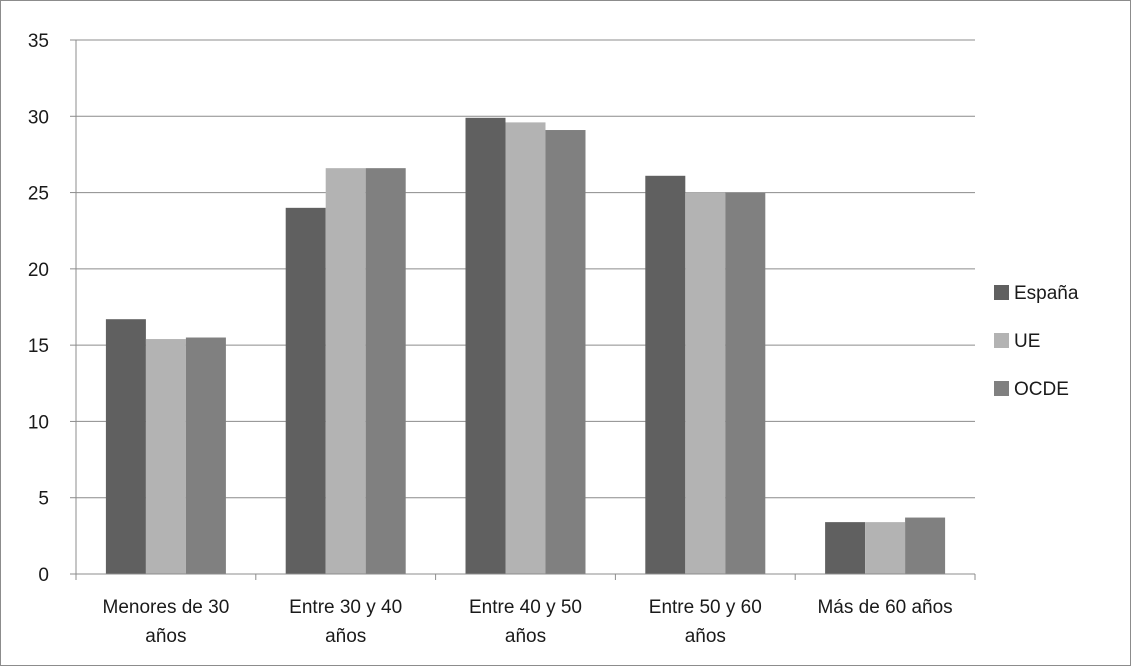 The image size is (1131, 670). What do you see at coordinates (525, 607) in the screenshot?
I see `x-category-label: Entre 40 y 50` at bounding box center [525, 607].